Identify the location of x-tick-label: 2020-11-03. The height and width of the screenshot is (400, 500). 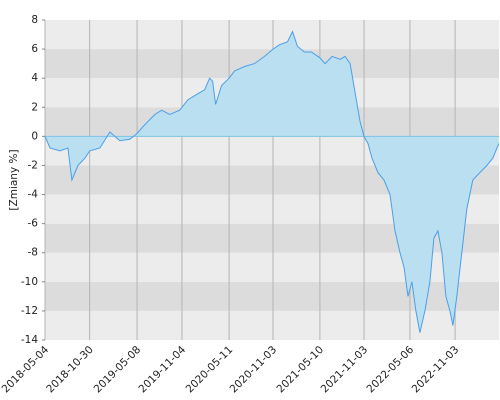
(254, 370).